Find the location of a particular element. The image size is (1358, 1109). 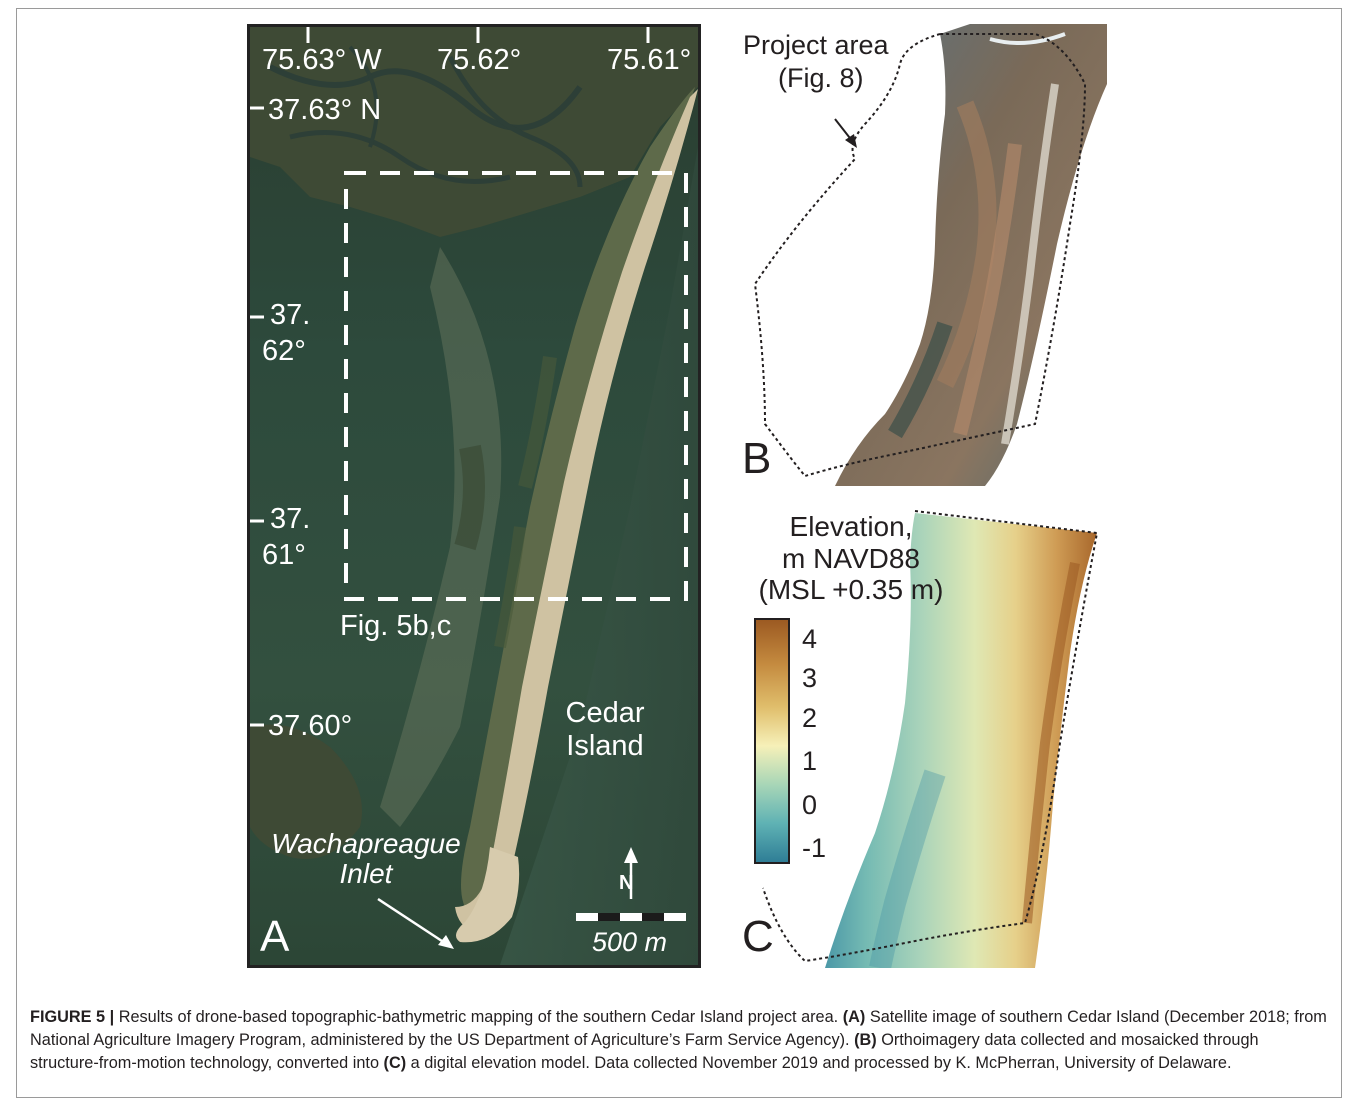

legend-tick-neg1: -1 is located at coordinates (814, 848).